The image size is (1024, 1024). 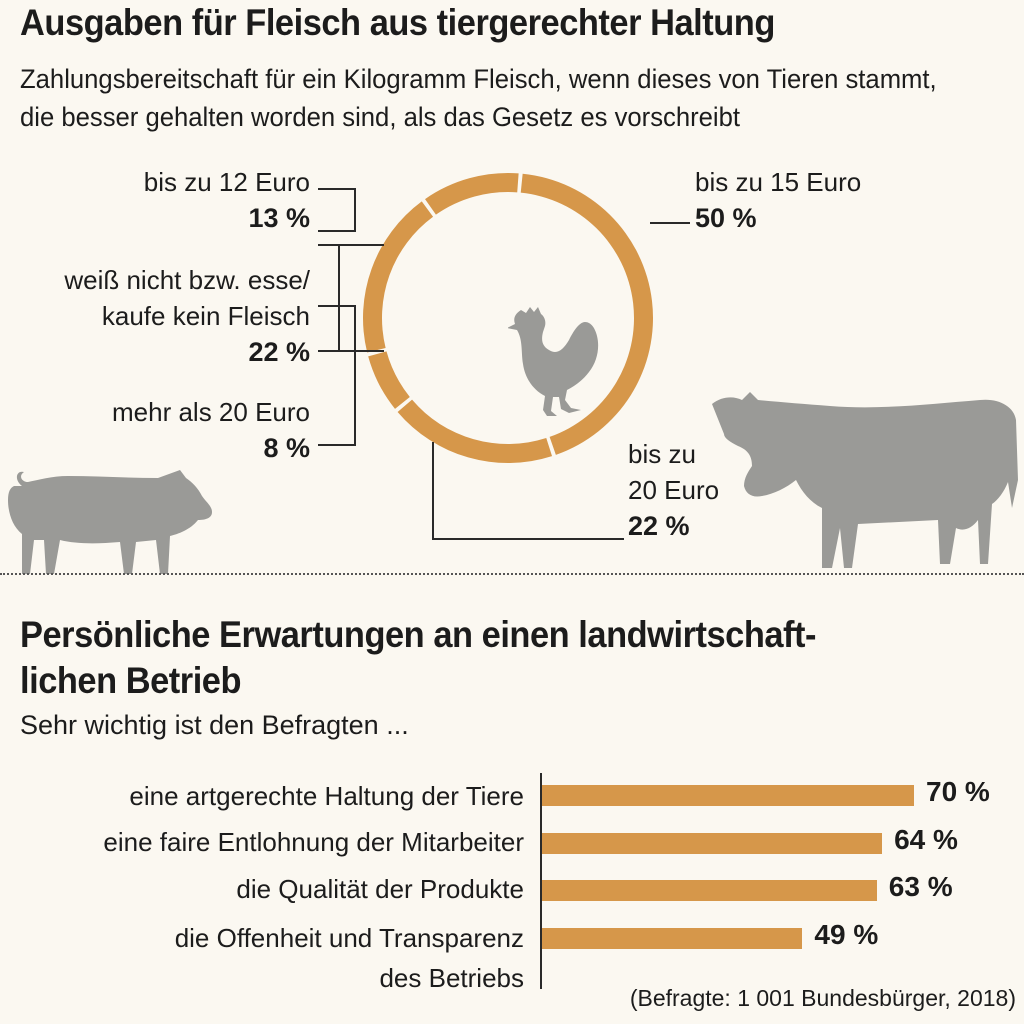 What do you see at coordinates (326, 796) in the screenshot?
I see `bar-label: eine artgerechte Haltung der Tiere` at bounding box center [326, 796].